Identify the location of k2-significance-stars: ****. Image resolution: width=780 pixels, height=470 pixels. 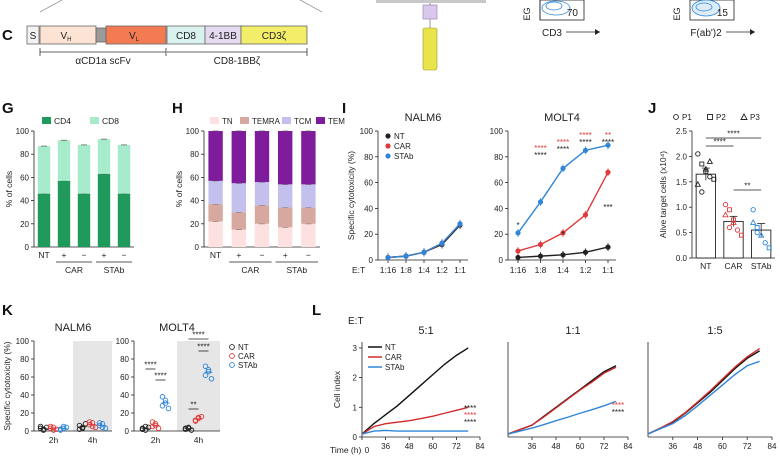
(150, 365).